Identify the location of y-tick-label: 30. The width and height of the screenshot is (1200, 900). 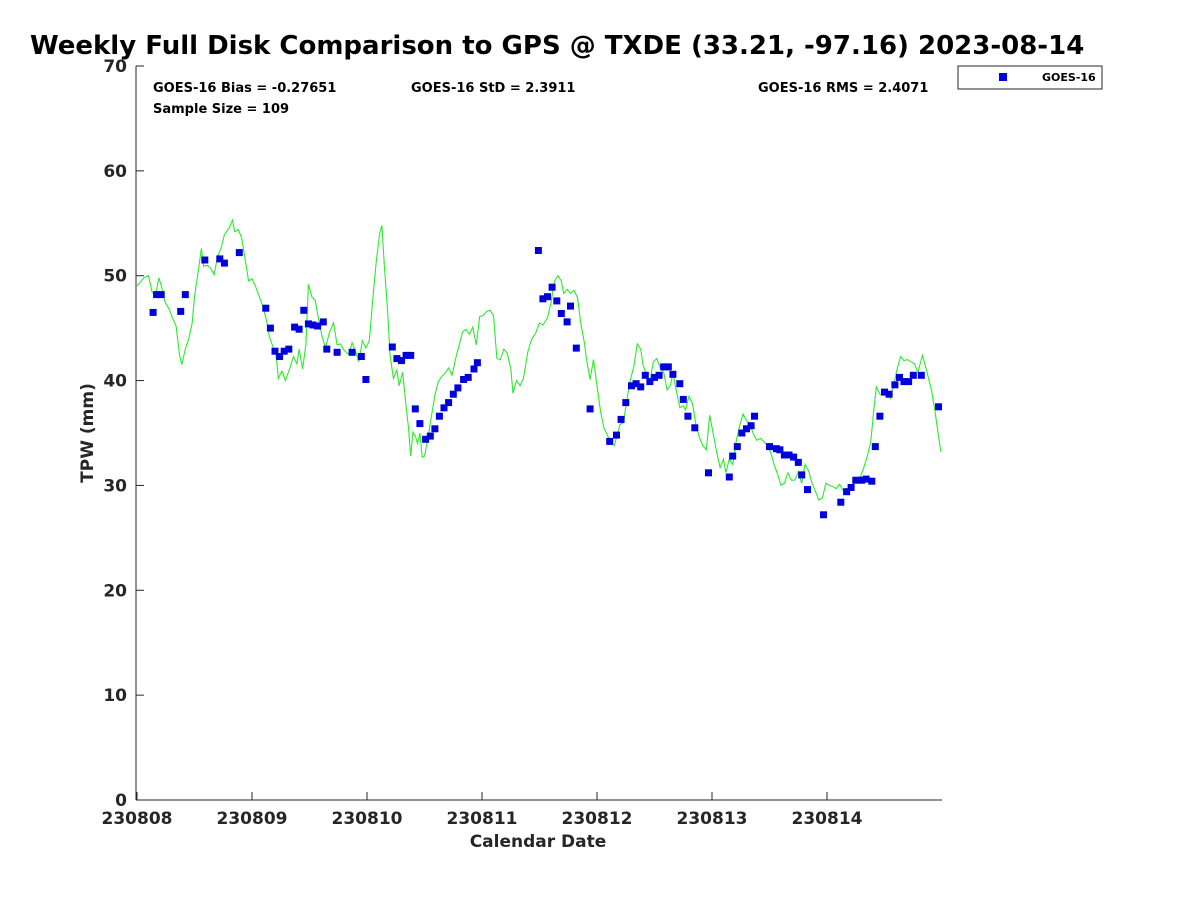
(115, 486).